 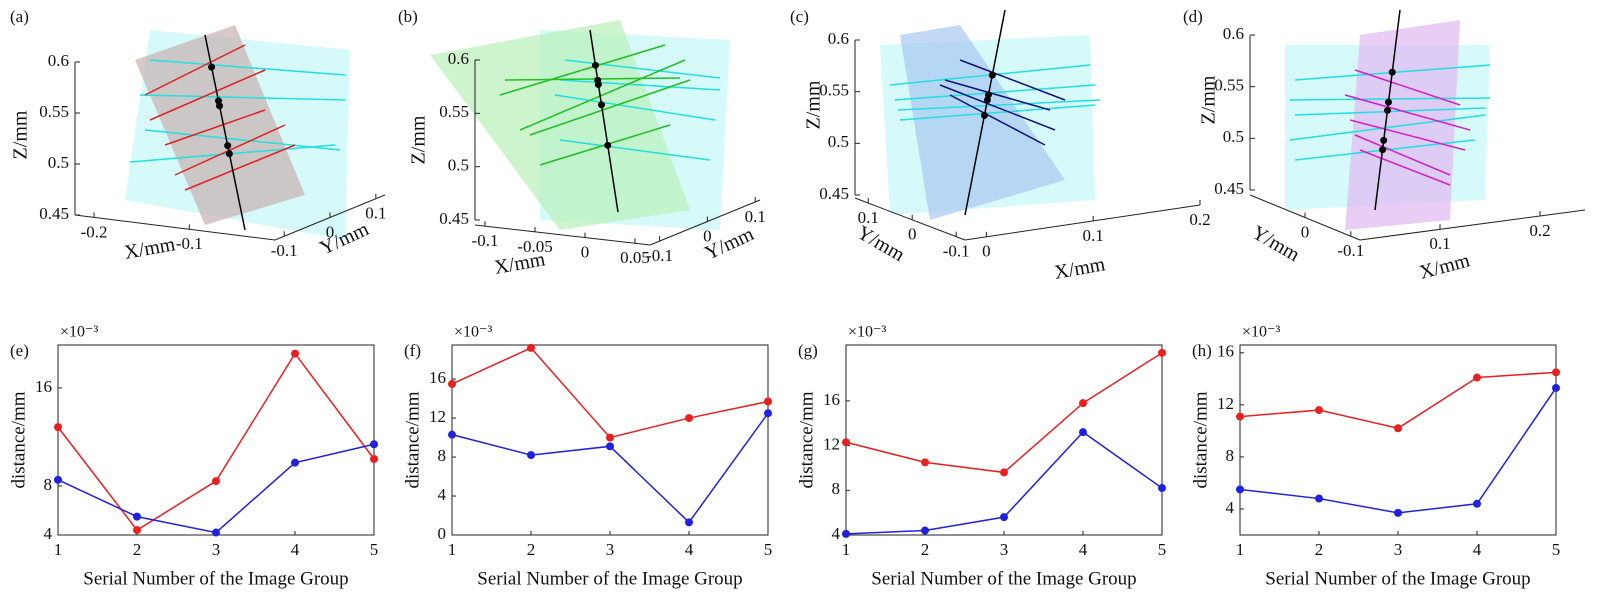 What do you see at coordinates (1444, 266) in the screenshot?
I see `x-axis-label: X/mm` at bounding box center [1444, 266].